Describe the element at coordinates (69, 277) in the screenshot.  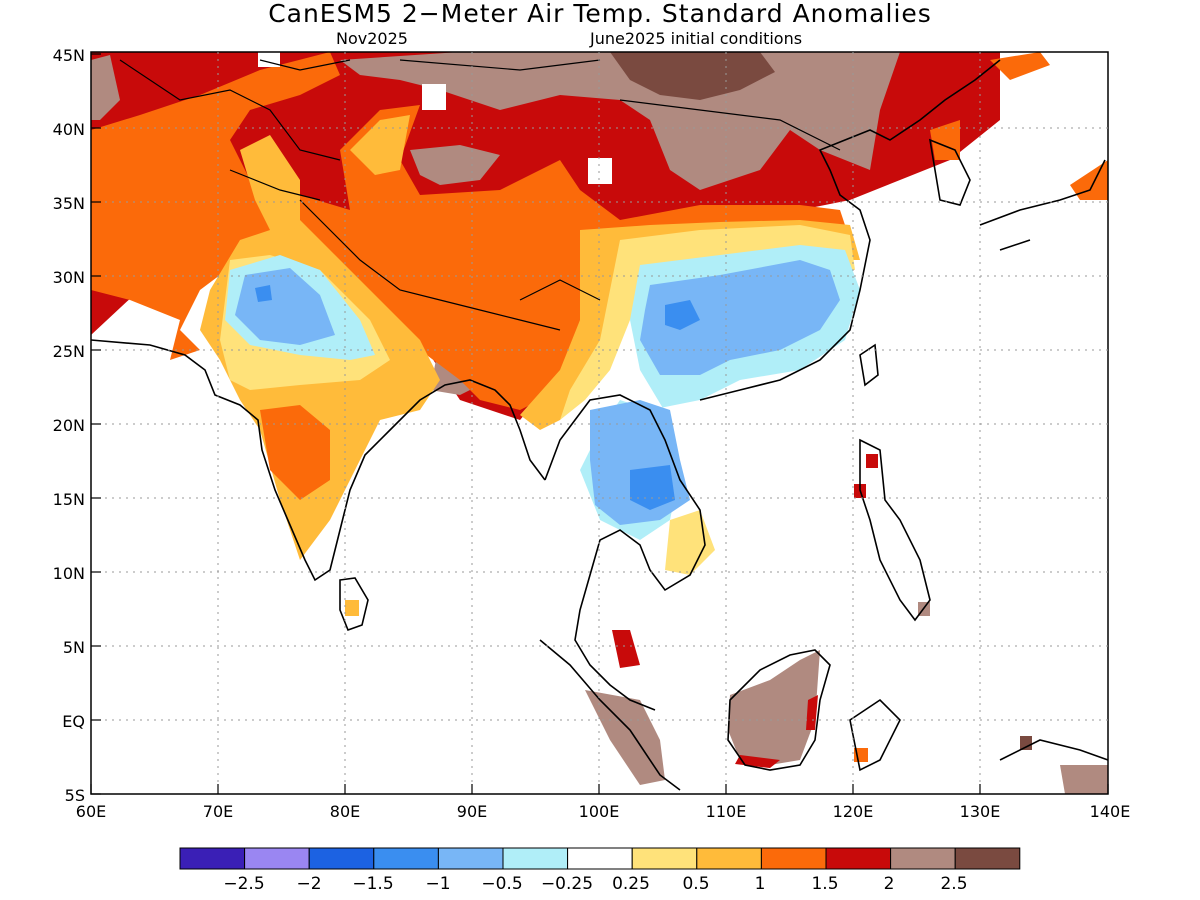
I see `lat-label: 30N` at that location.